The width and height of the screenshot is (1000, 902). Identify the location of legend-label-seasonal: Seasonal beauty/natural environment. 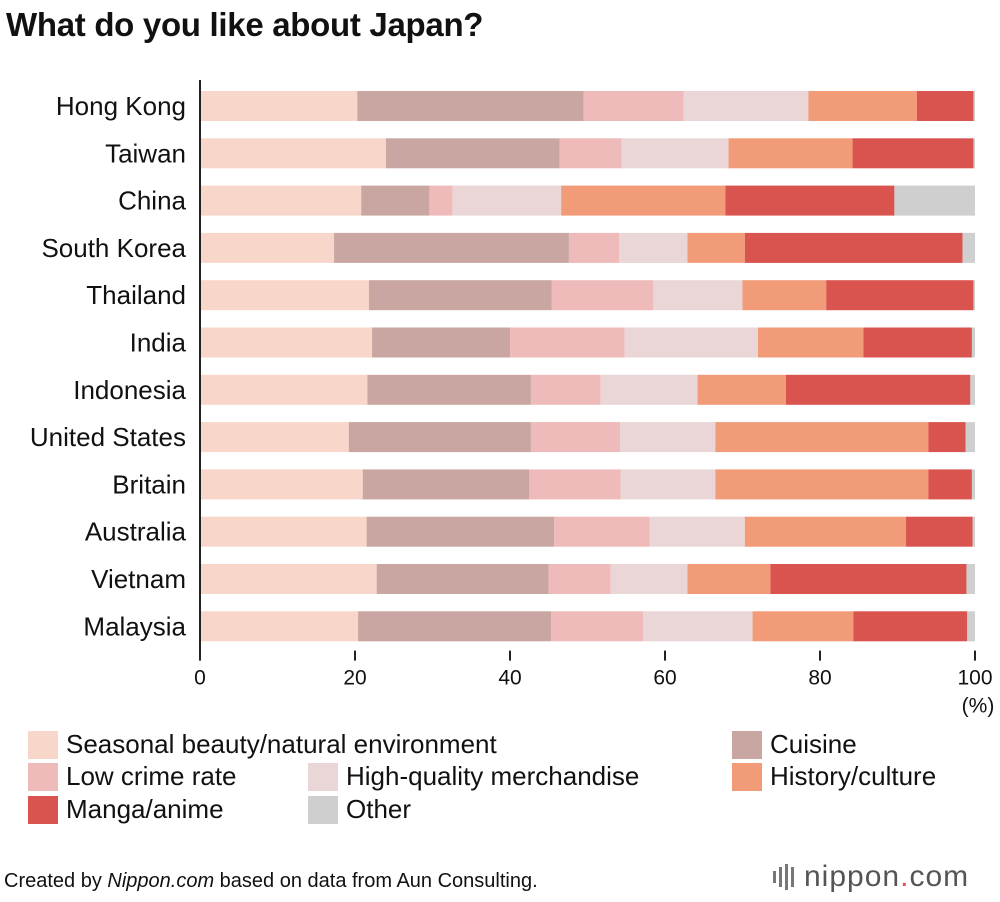
(281, 744).